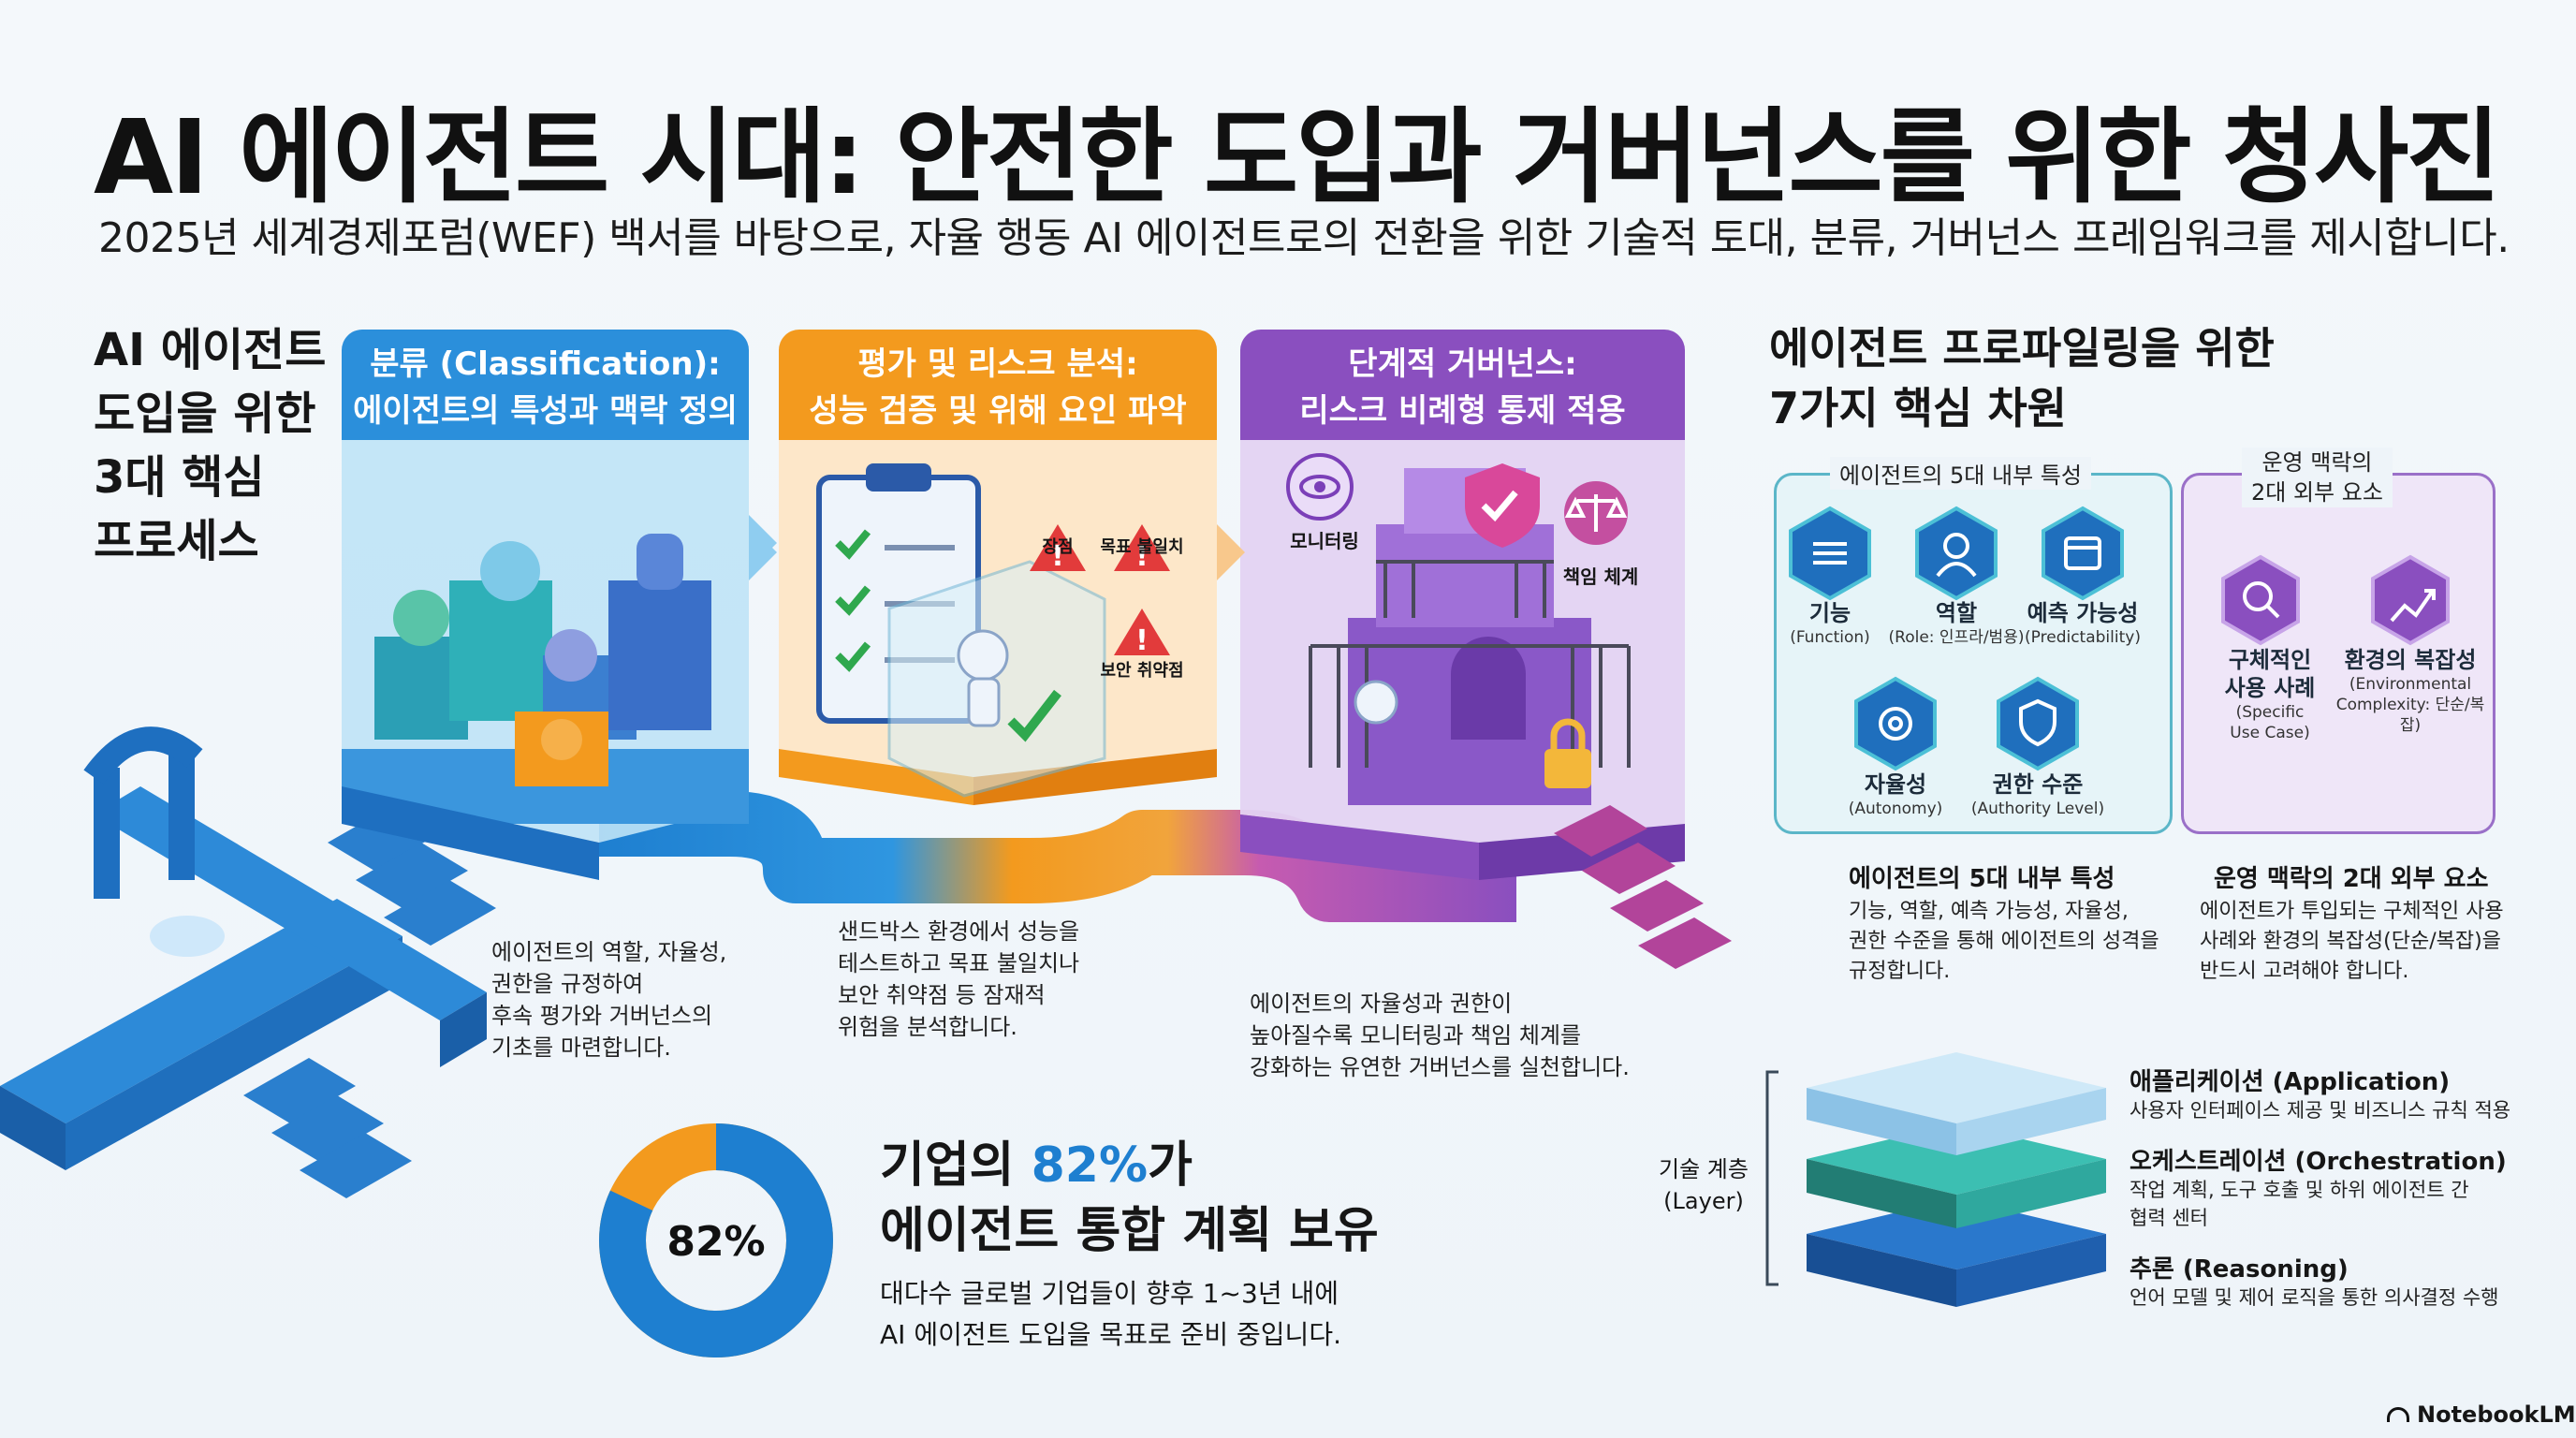 This screenshot has width=2576, height=1438. I want to click on desc-line: 반드시 고려해야 합니다., so click(2304, 972).